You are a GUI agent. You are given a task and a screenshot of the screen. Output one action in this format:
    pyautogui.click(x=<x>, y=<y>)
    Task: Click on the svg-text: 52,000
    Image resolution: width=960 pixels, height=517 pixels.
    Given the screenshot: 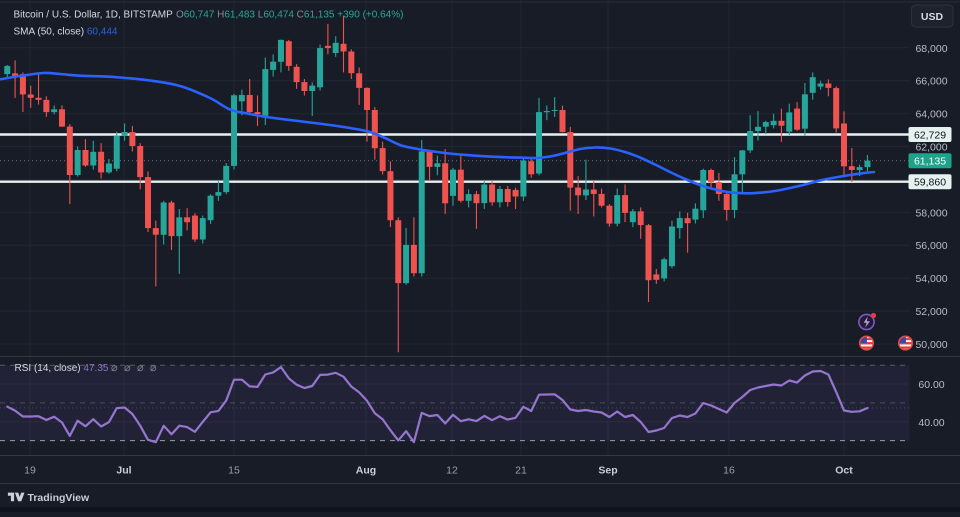 What is the action you would take?
    pyautogui.click(x=931, y=312)
    